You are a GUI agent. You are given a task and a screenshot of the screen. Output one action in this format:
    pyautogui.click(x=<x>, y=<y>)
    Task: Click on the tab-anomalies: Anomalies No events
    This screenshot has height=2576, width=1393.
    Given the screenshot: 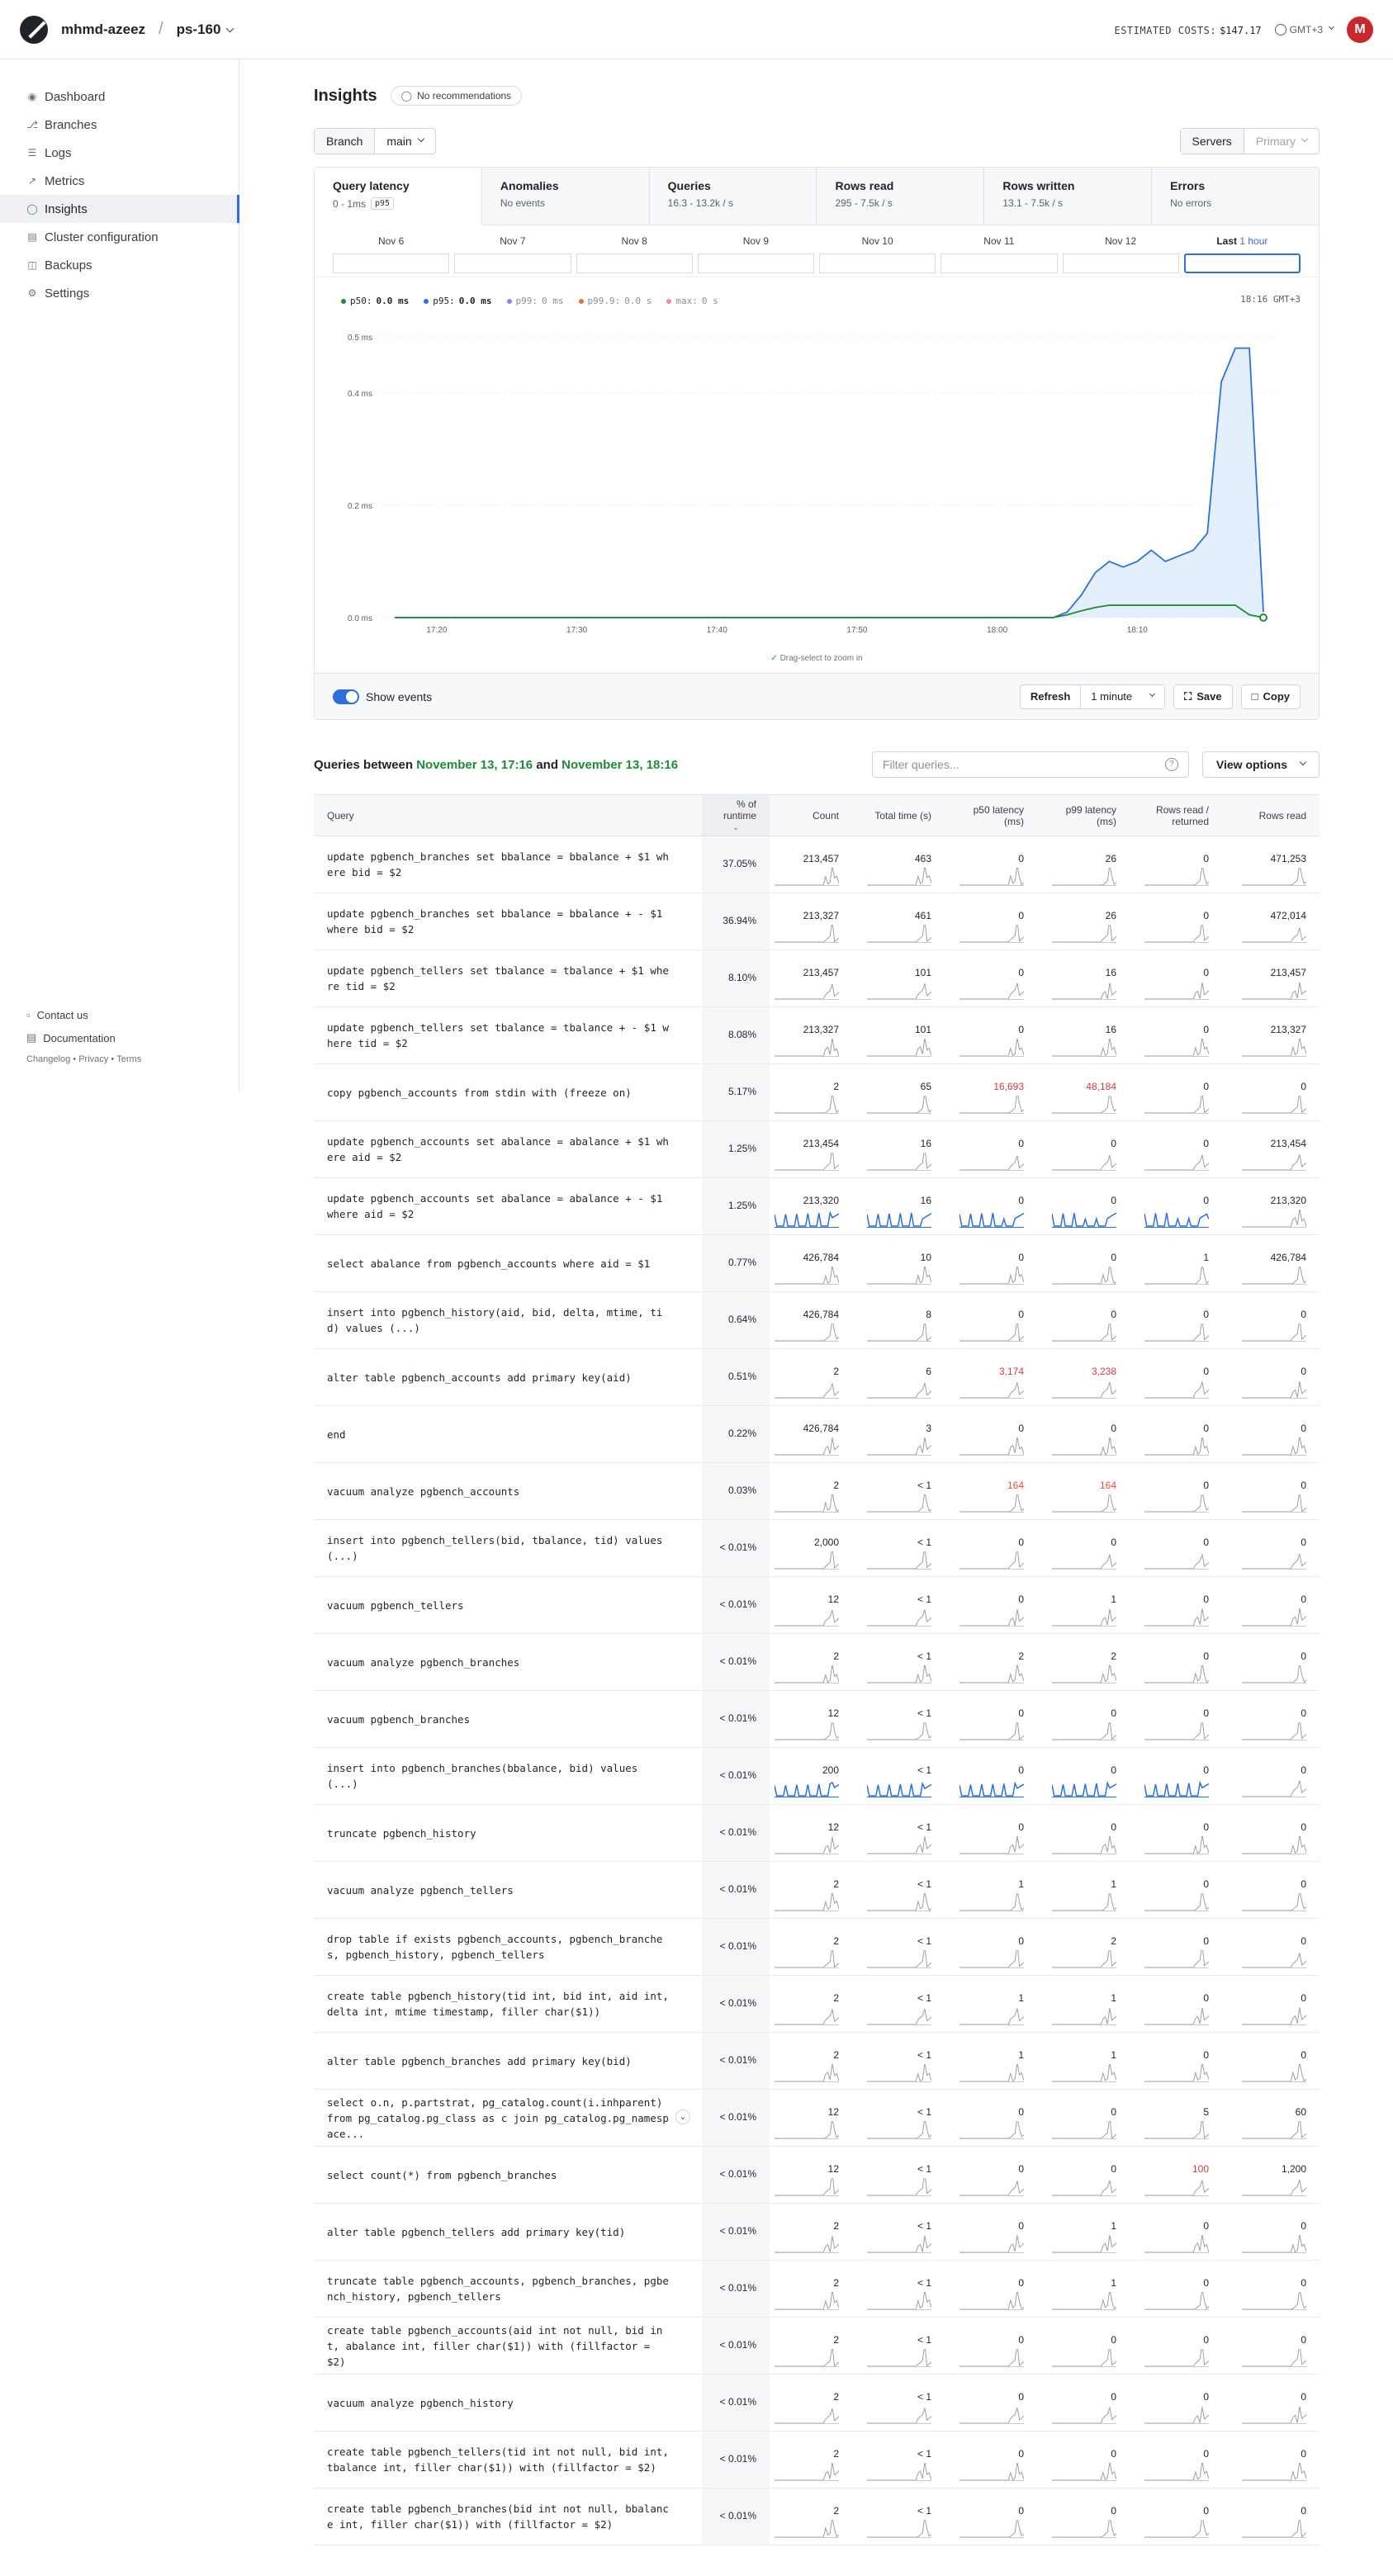 What is the action you would take?
    pyautogui.click(x=566, y=196)
    